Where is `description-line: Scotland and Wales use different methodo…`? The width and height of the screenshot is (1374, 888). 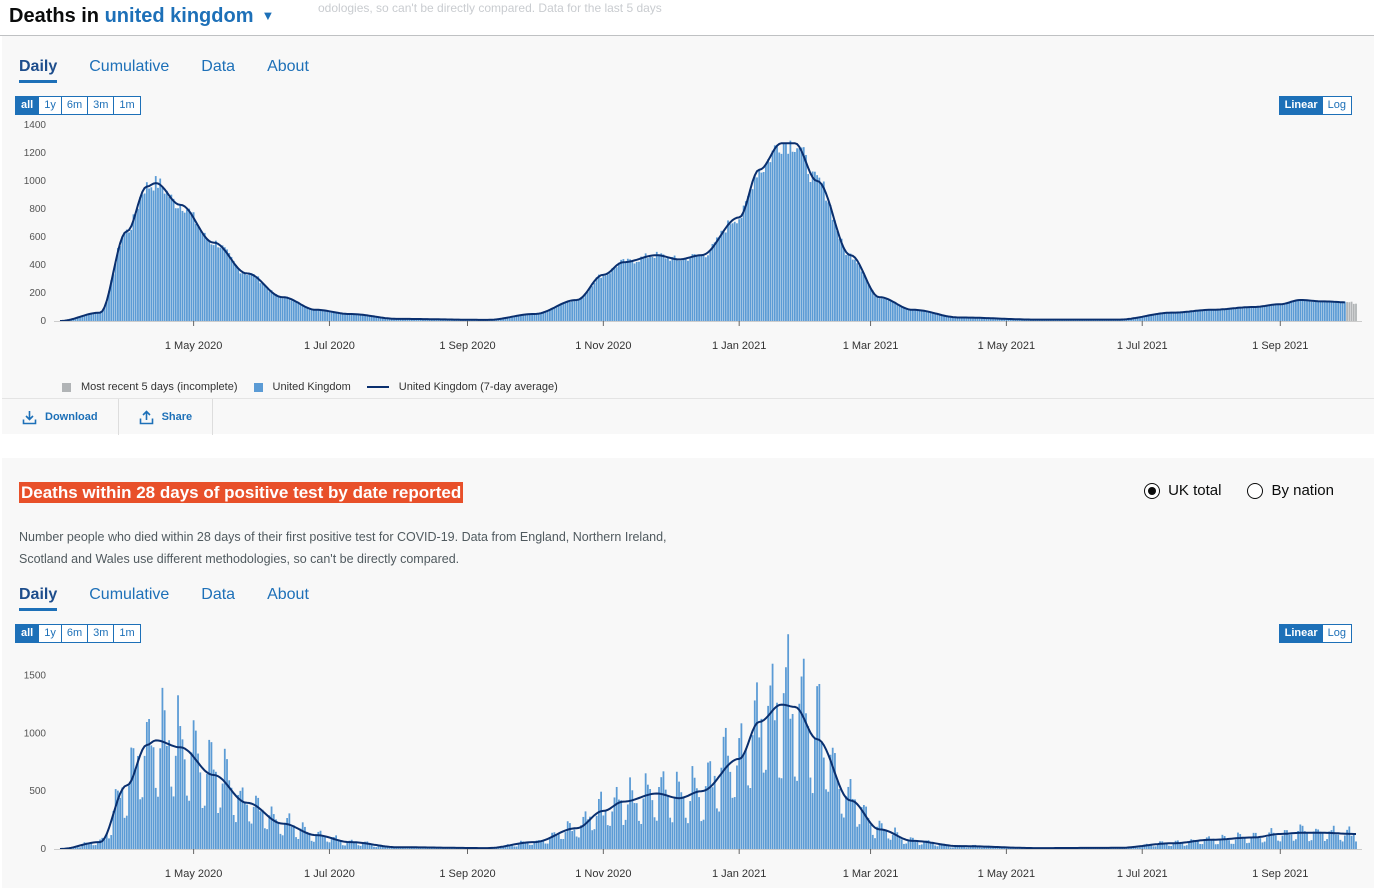
description-line: Scotland and Wales use different methodo… is located at coordinates (239, 559).